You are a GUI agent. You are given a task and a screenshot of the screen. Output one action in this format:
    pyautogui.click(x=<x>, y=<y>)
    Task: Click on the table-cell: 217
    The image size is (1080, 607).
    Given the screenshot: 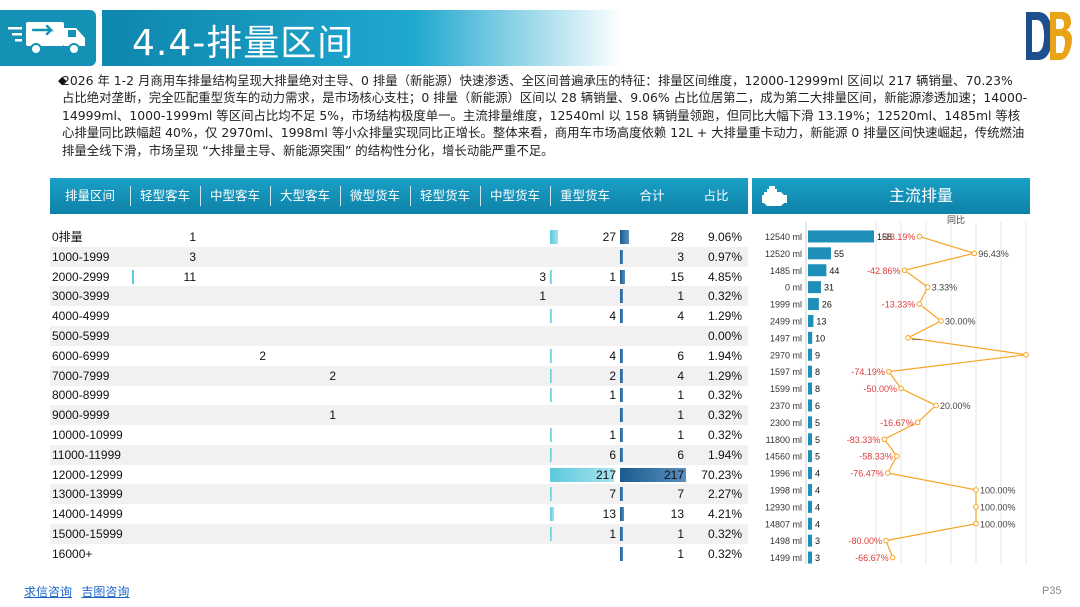 What is the action you would take?
    pyautogui.click(x=605, y=474)
    